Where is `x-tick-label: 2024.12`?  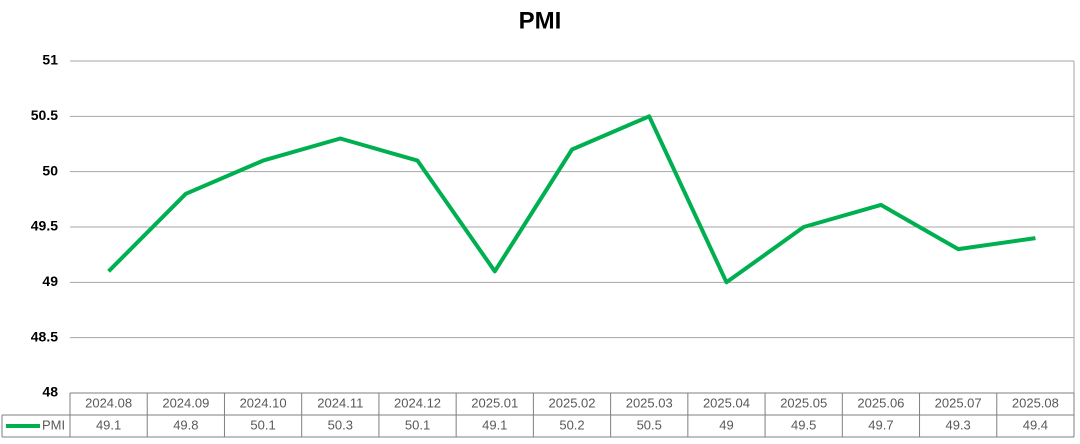
x-tick-label: 2024.12 is located at coordinates (417, 402).